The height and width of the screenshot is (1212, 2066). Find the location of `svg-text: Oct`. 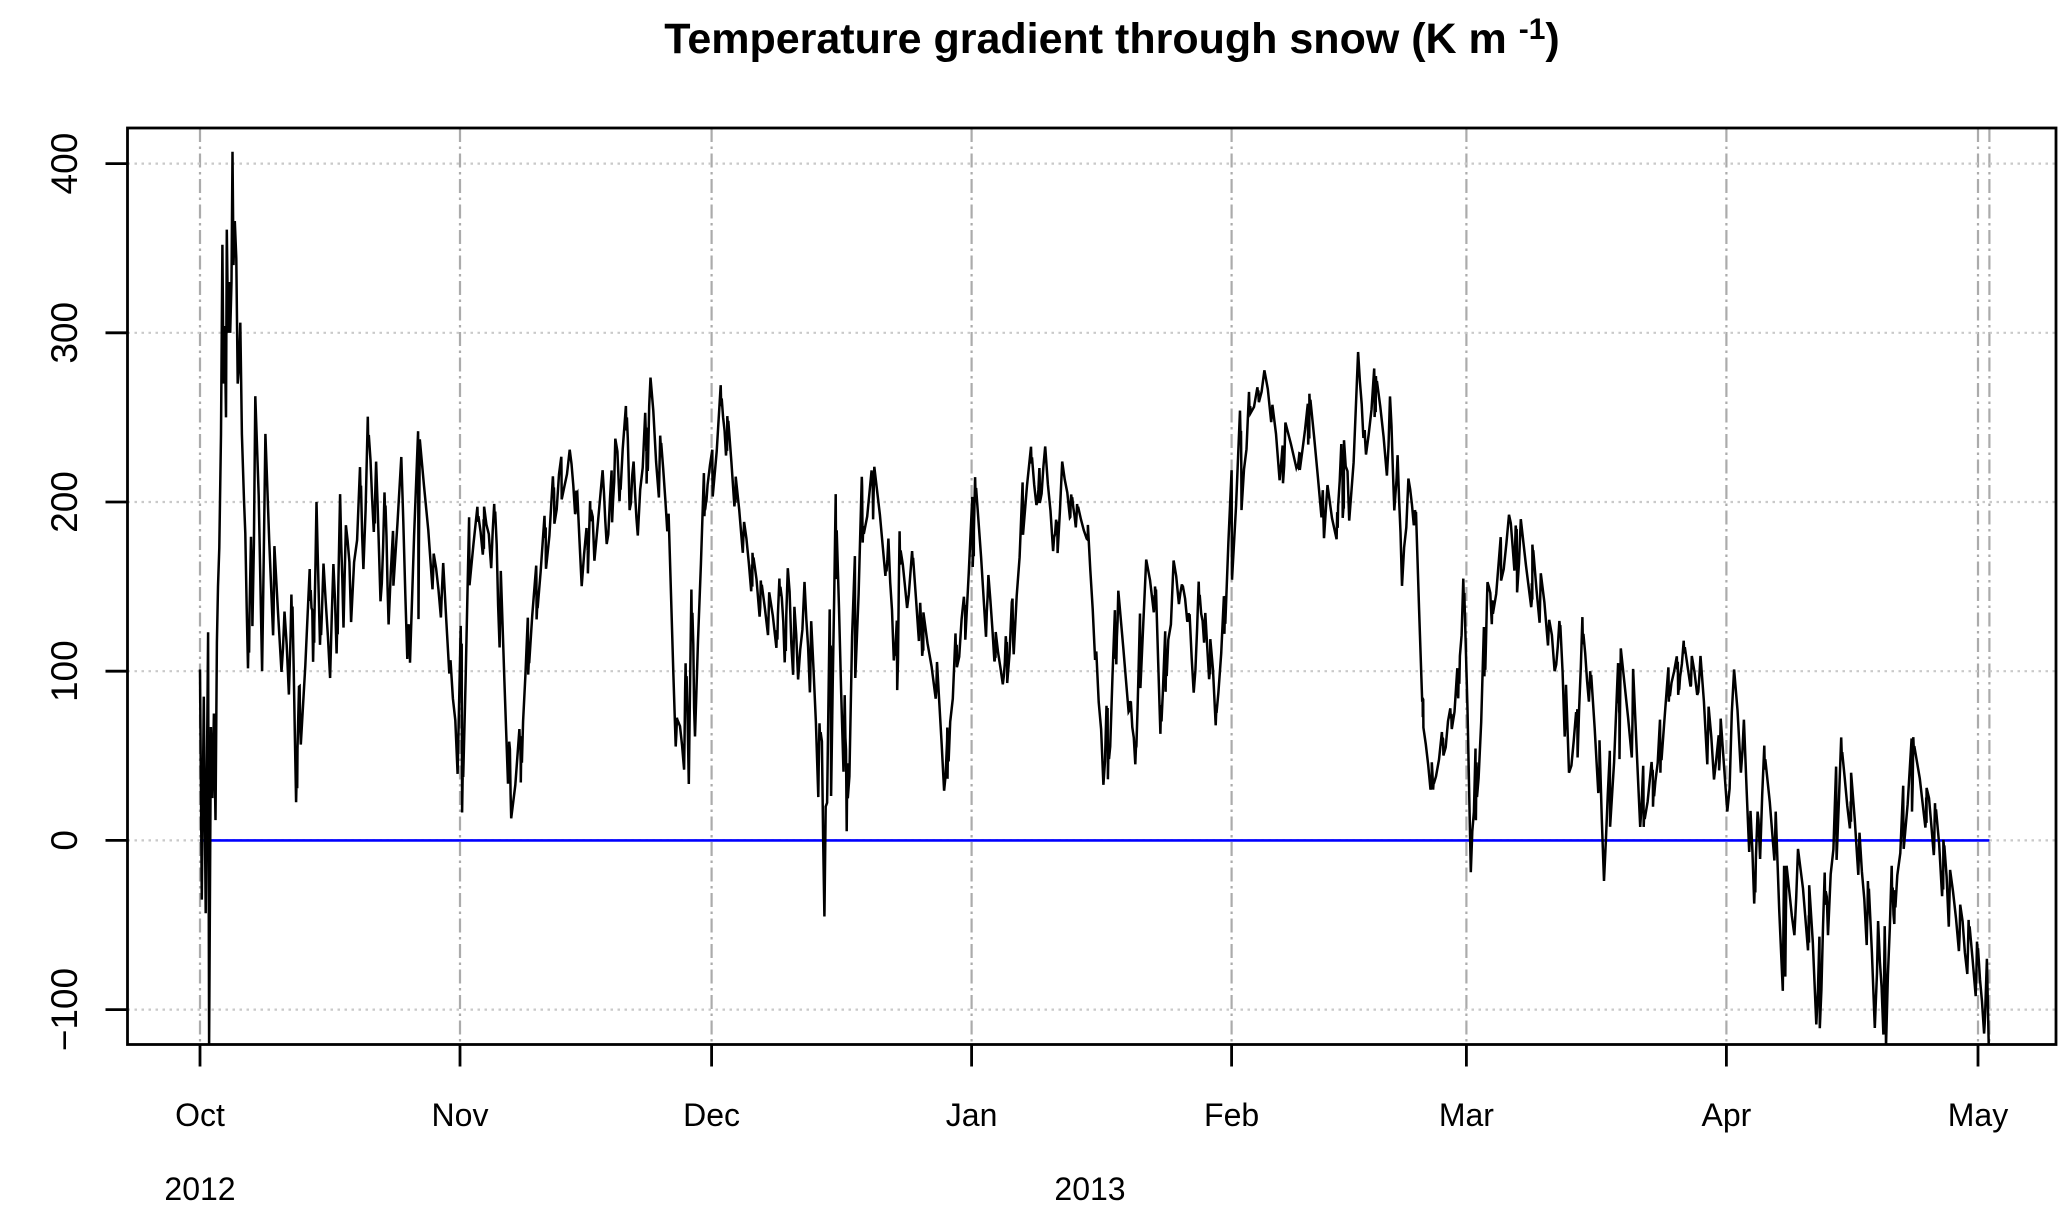

svg-text: Oct is located at coordinates (200, 1115).